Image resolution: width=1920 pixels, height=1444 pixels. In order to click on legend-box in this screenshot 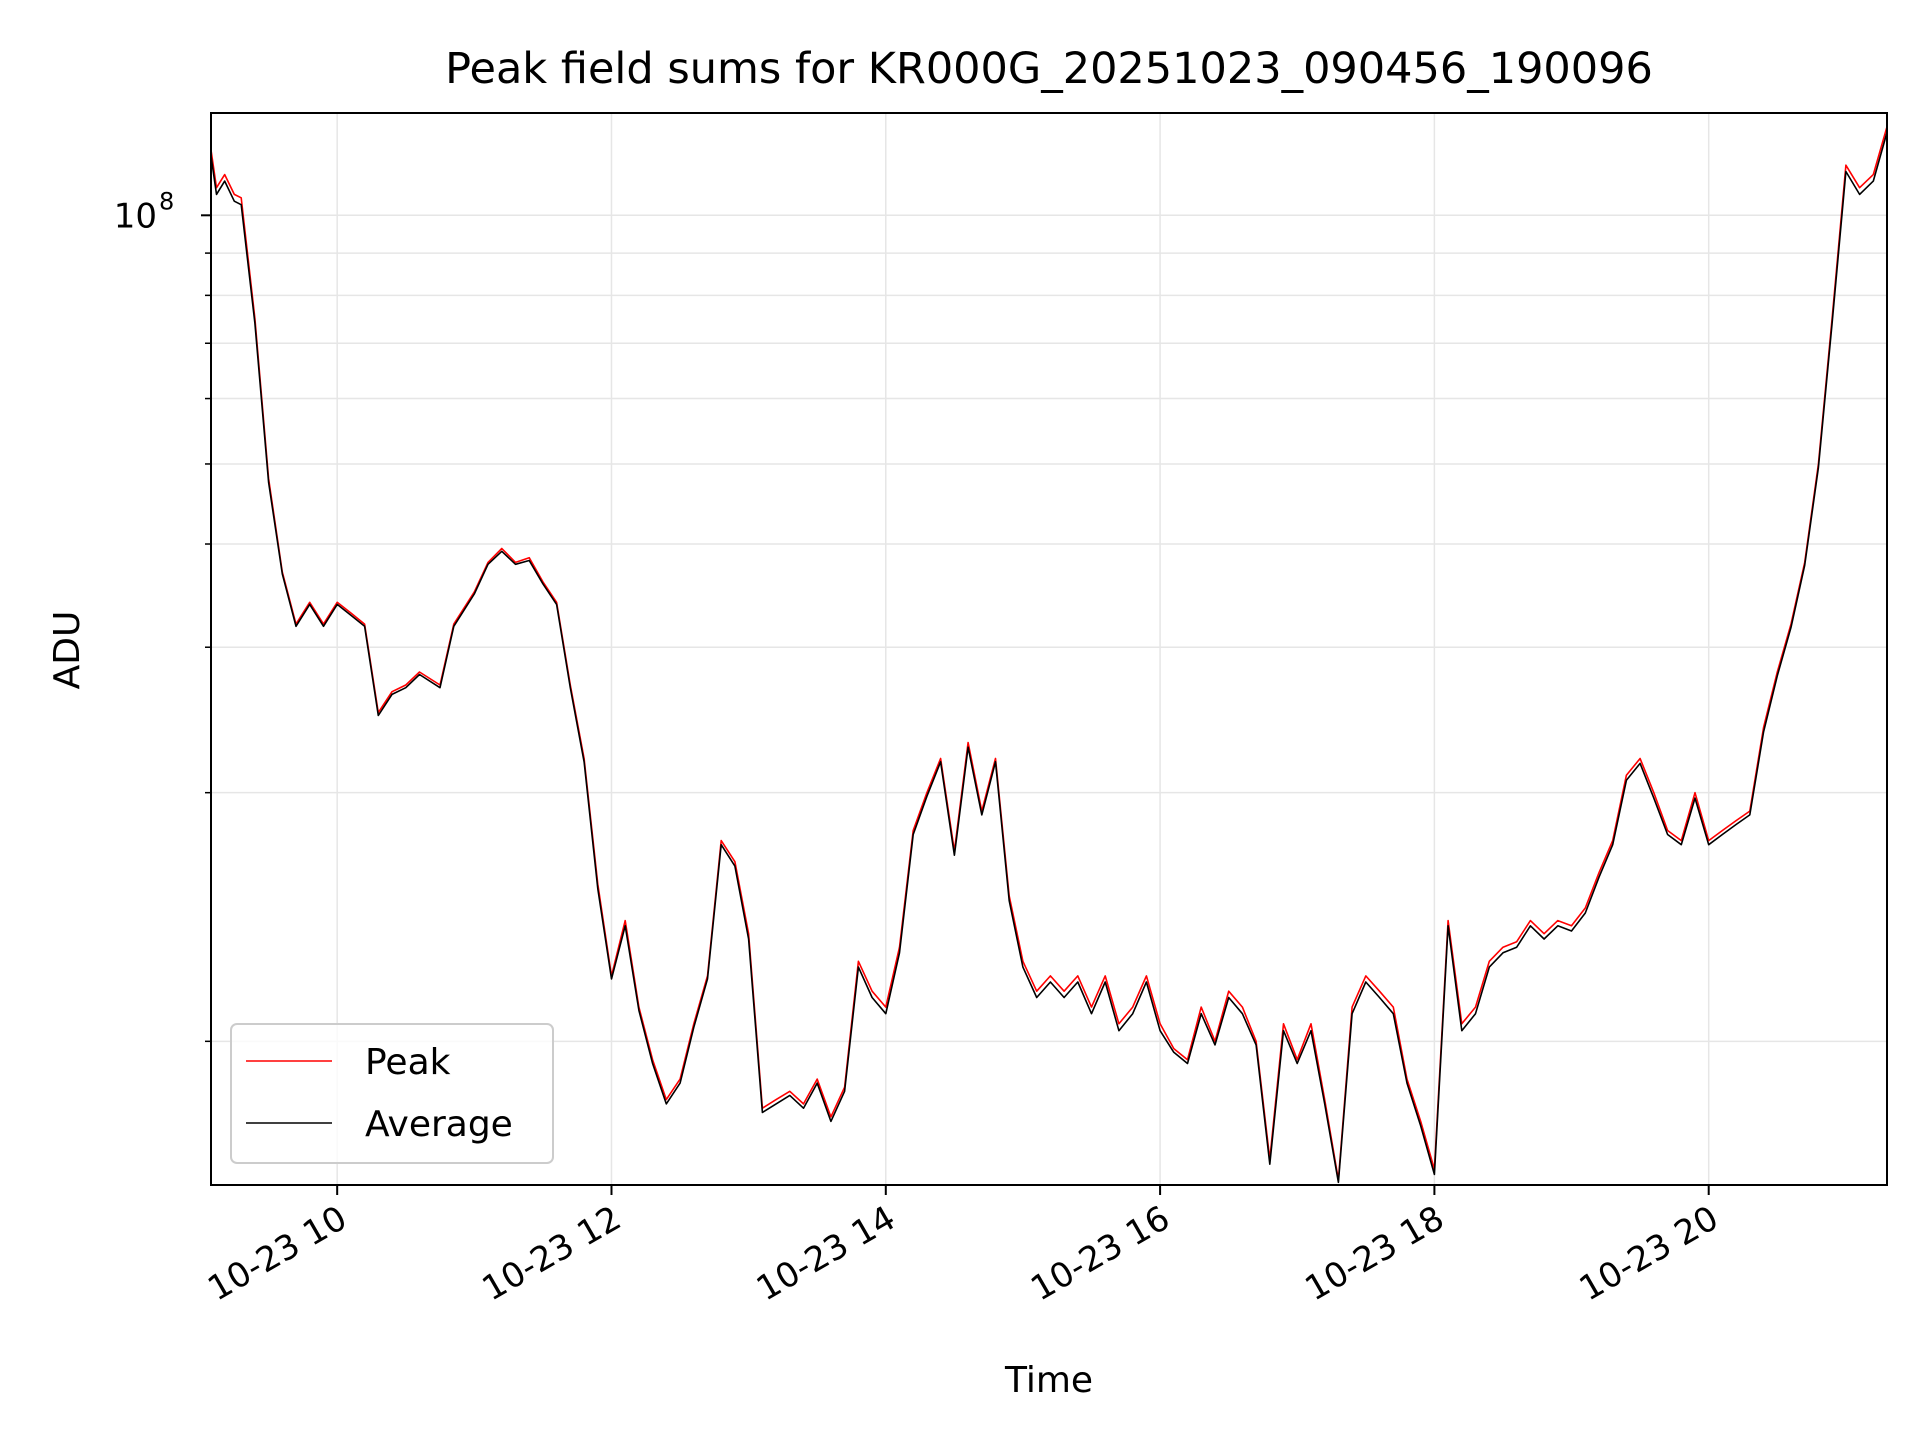, I will do `click(392, 1093)`.